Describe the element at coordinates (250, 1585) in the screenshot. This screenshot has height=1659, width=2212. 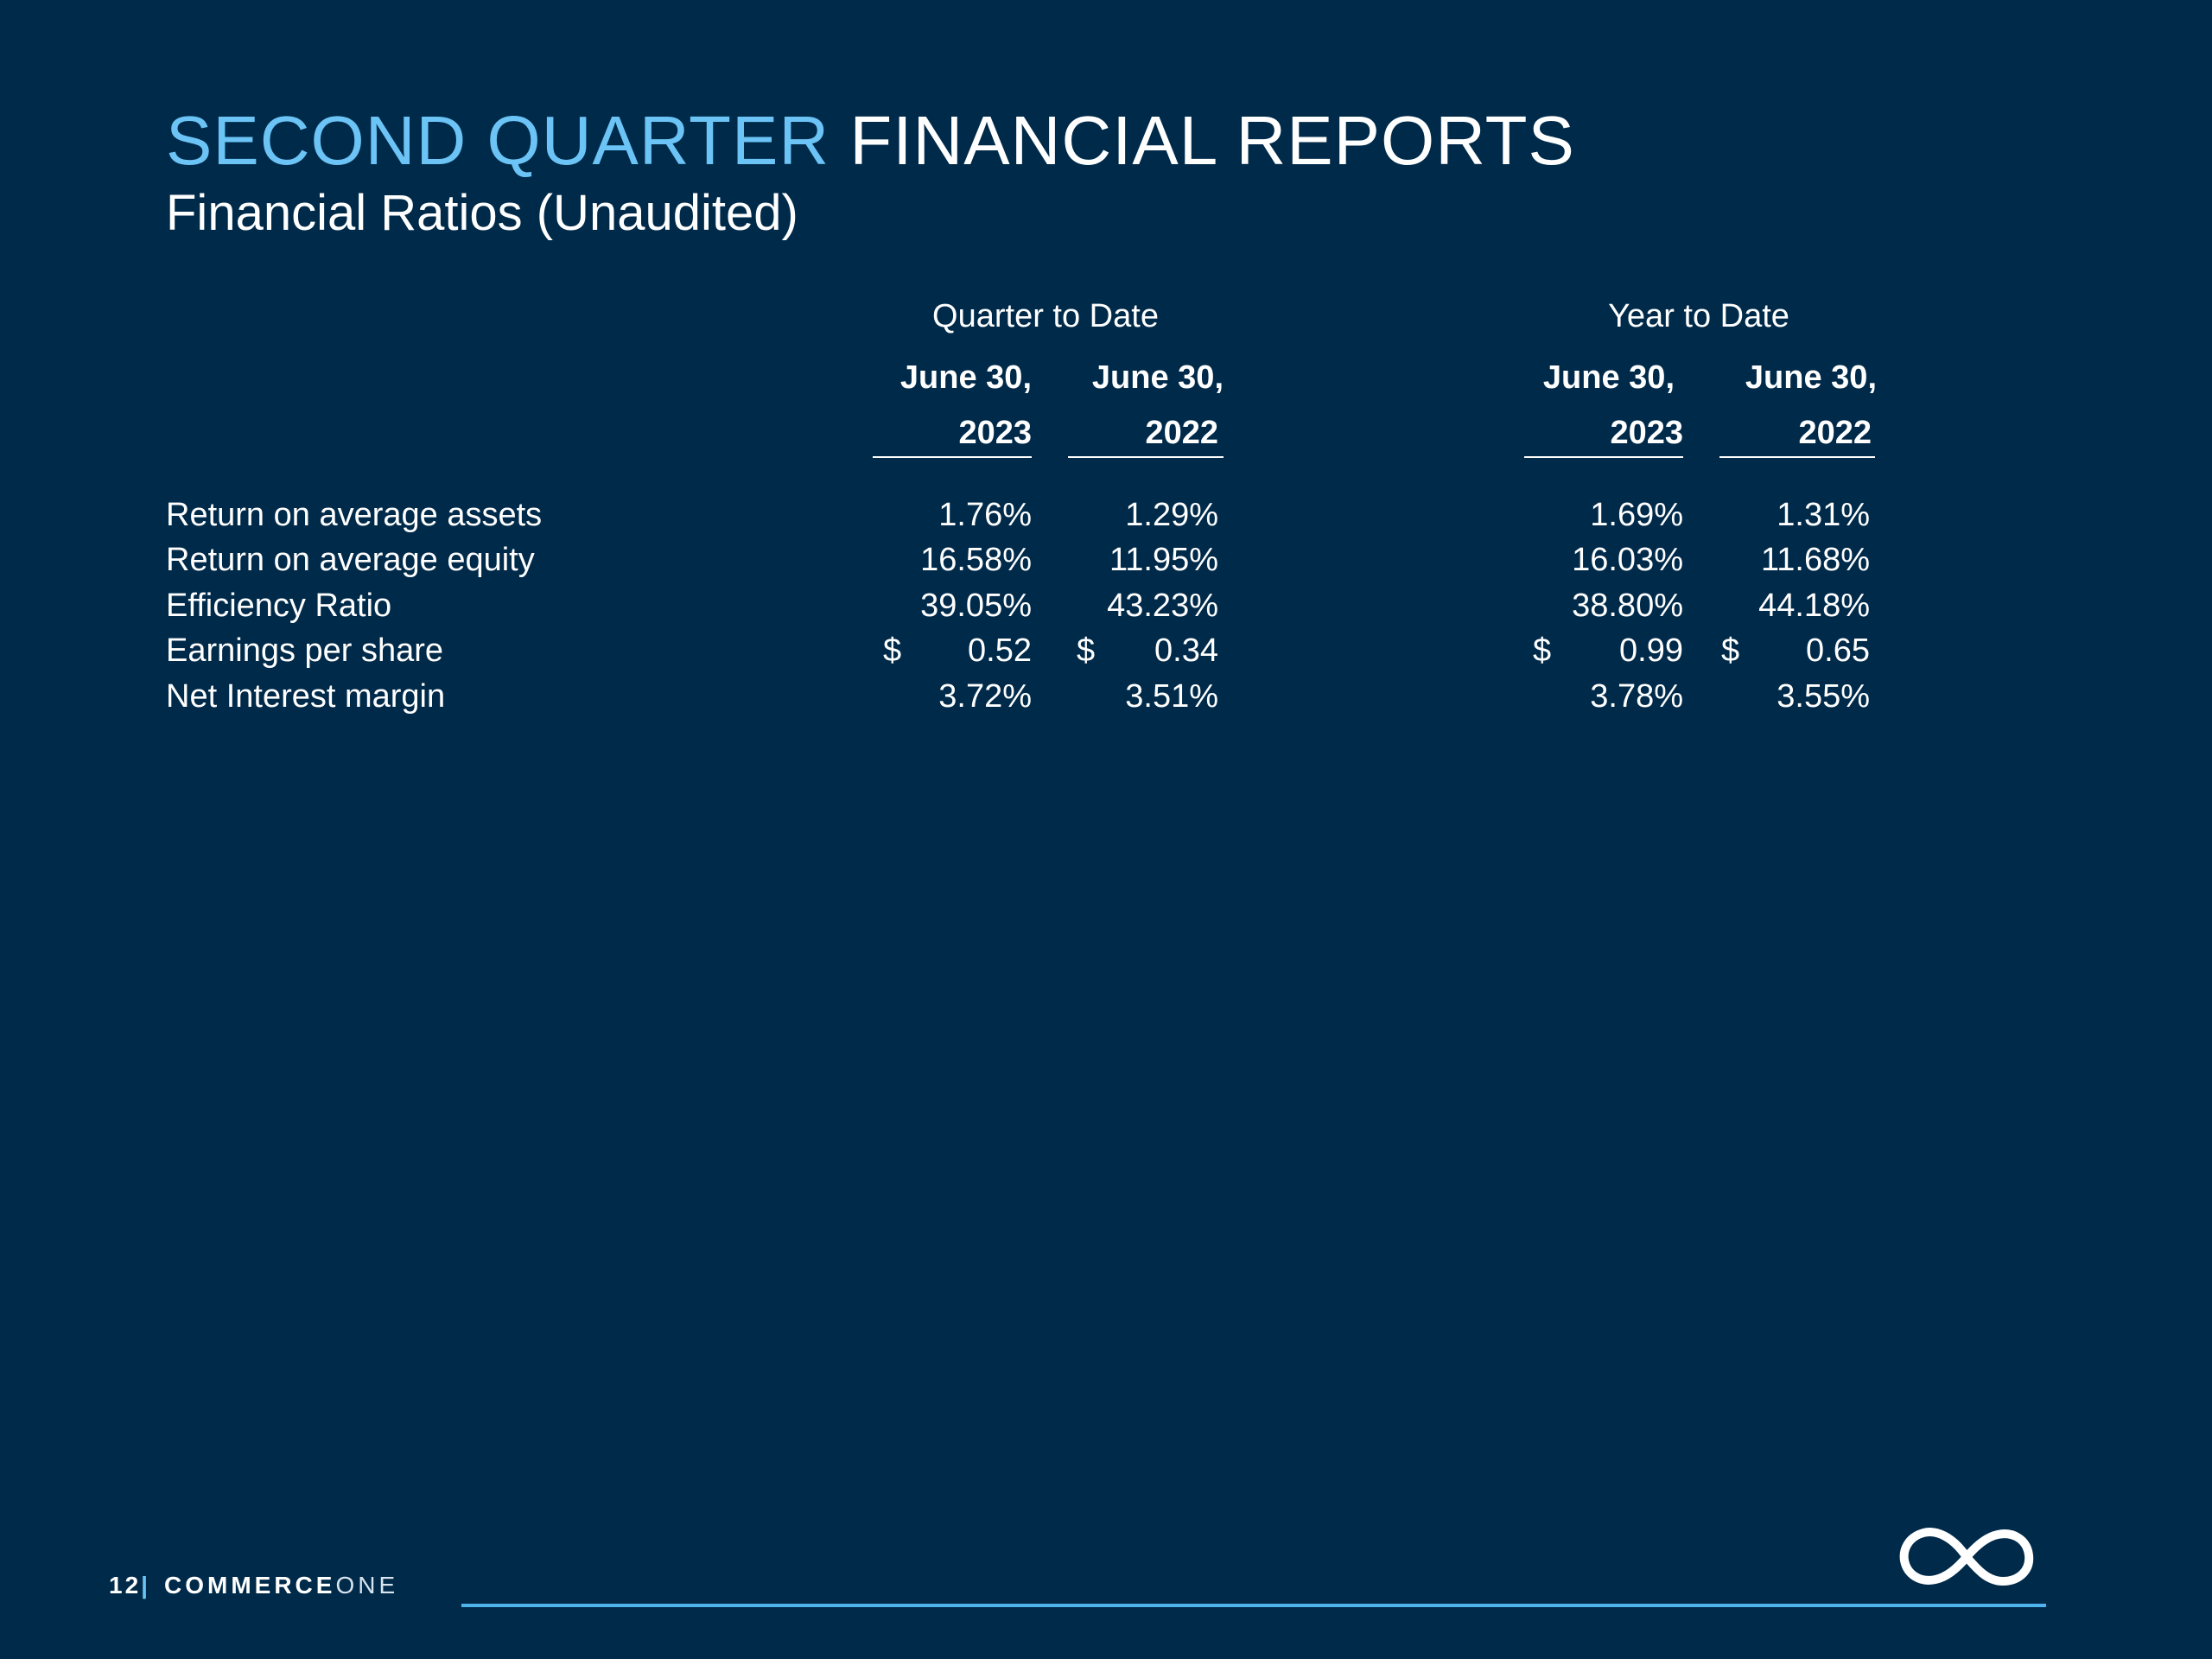
I see `footer-brand-bold: COMMERCE` at that location.